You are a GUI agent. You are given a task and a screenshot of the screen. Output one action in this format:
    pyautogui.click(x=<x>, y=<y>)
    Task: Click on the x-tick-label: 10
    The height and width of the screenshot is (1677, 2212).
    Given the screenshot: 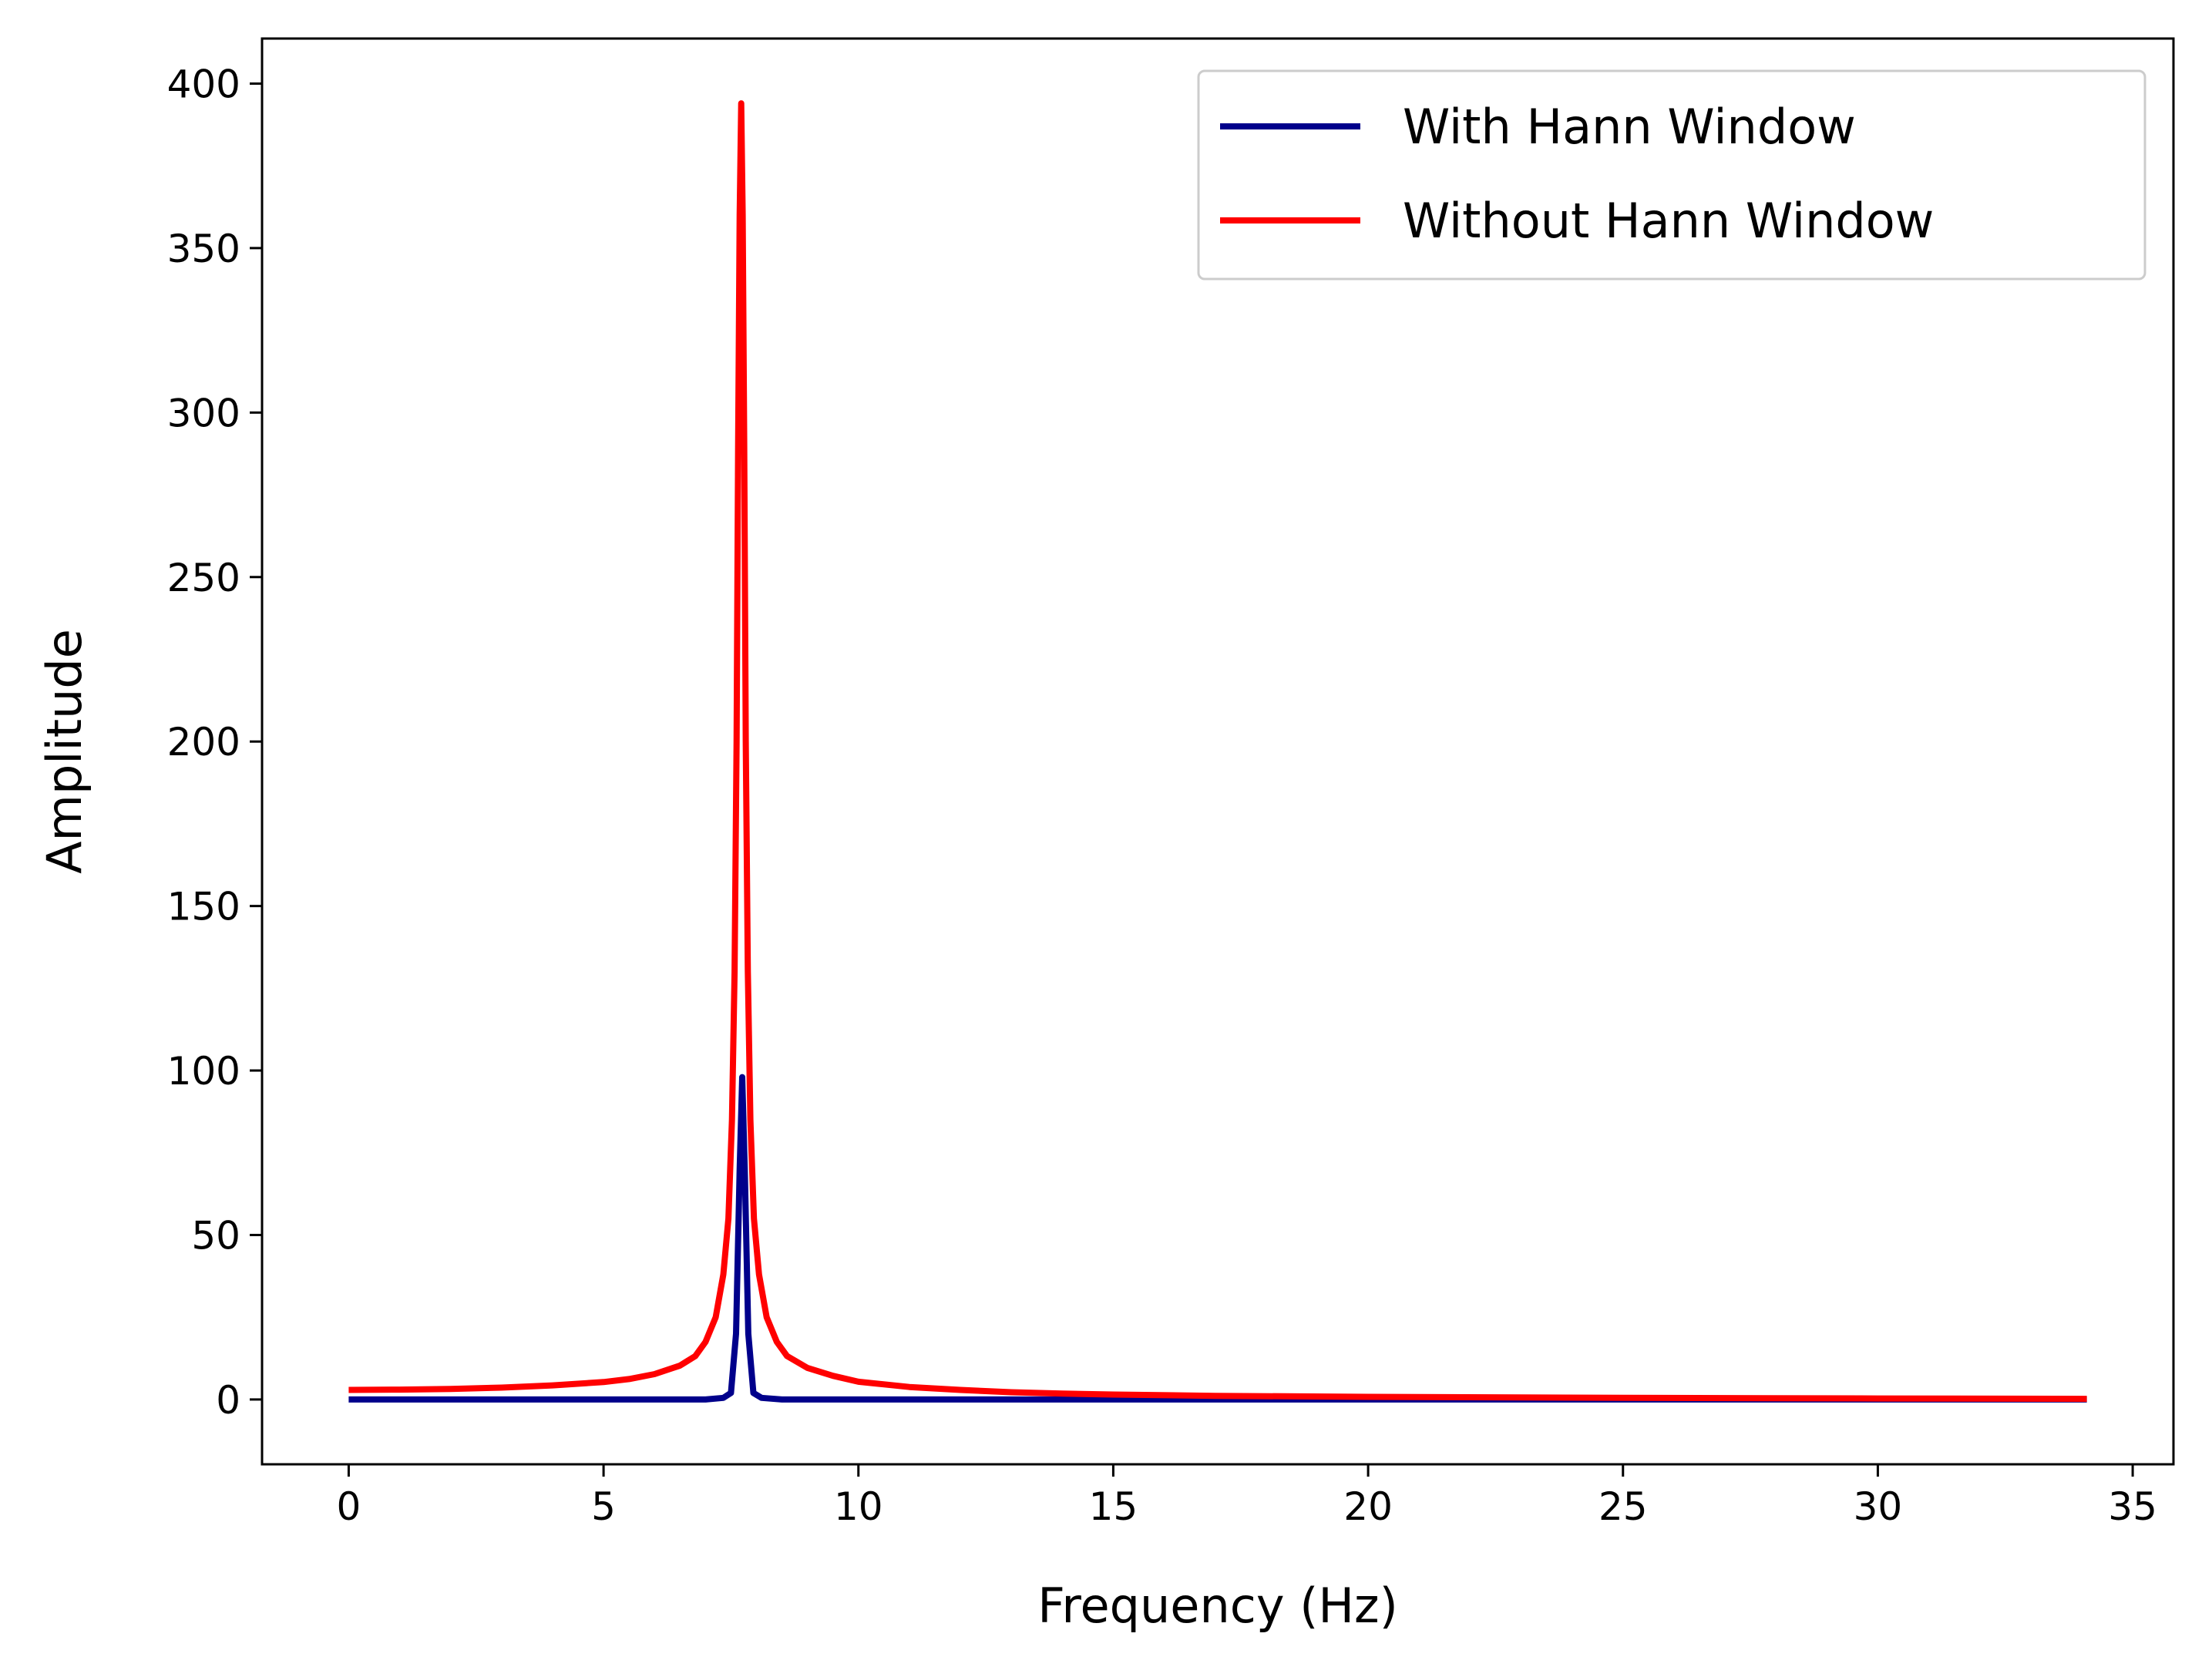 What is the action you would take?
    pyautogui.click(x=858, y=1506)
    